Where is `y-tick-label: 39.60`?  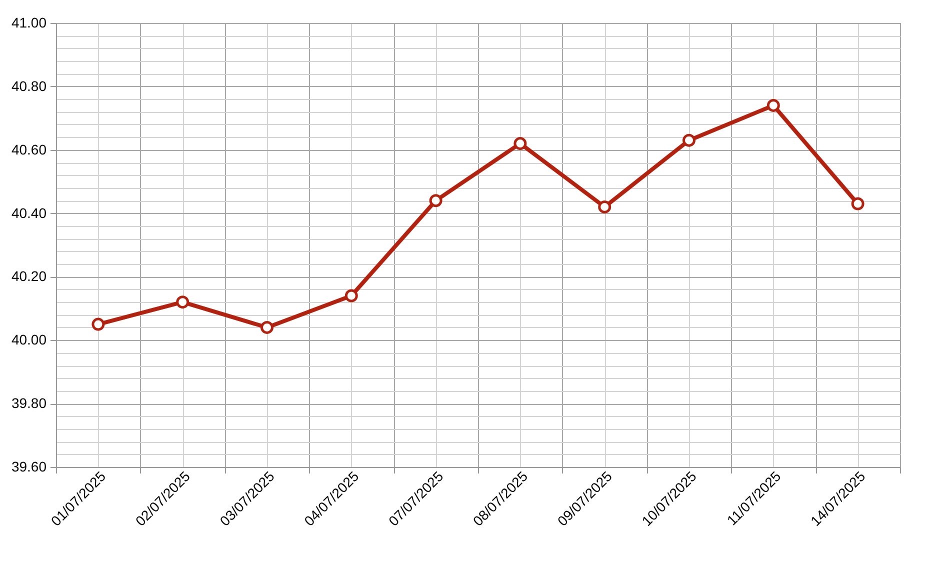 y-tick-label: 39.60 is located at coordinates (29, 466).